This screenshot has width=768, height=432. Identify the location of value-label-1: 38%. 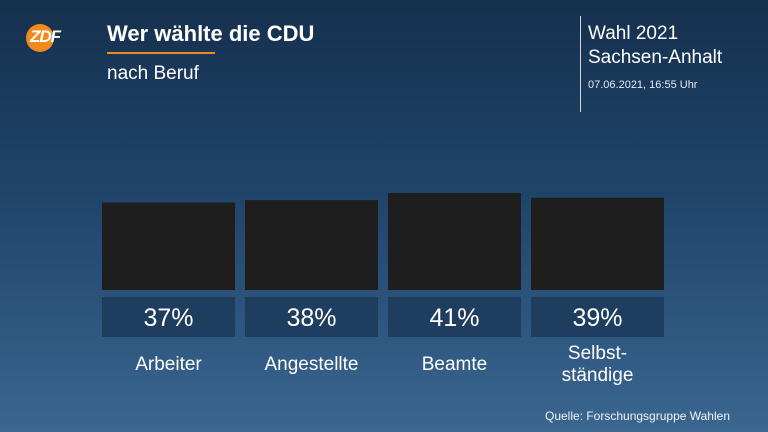
(311, 318).